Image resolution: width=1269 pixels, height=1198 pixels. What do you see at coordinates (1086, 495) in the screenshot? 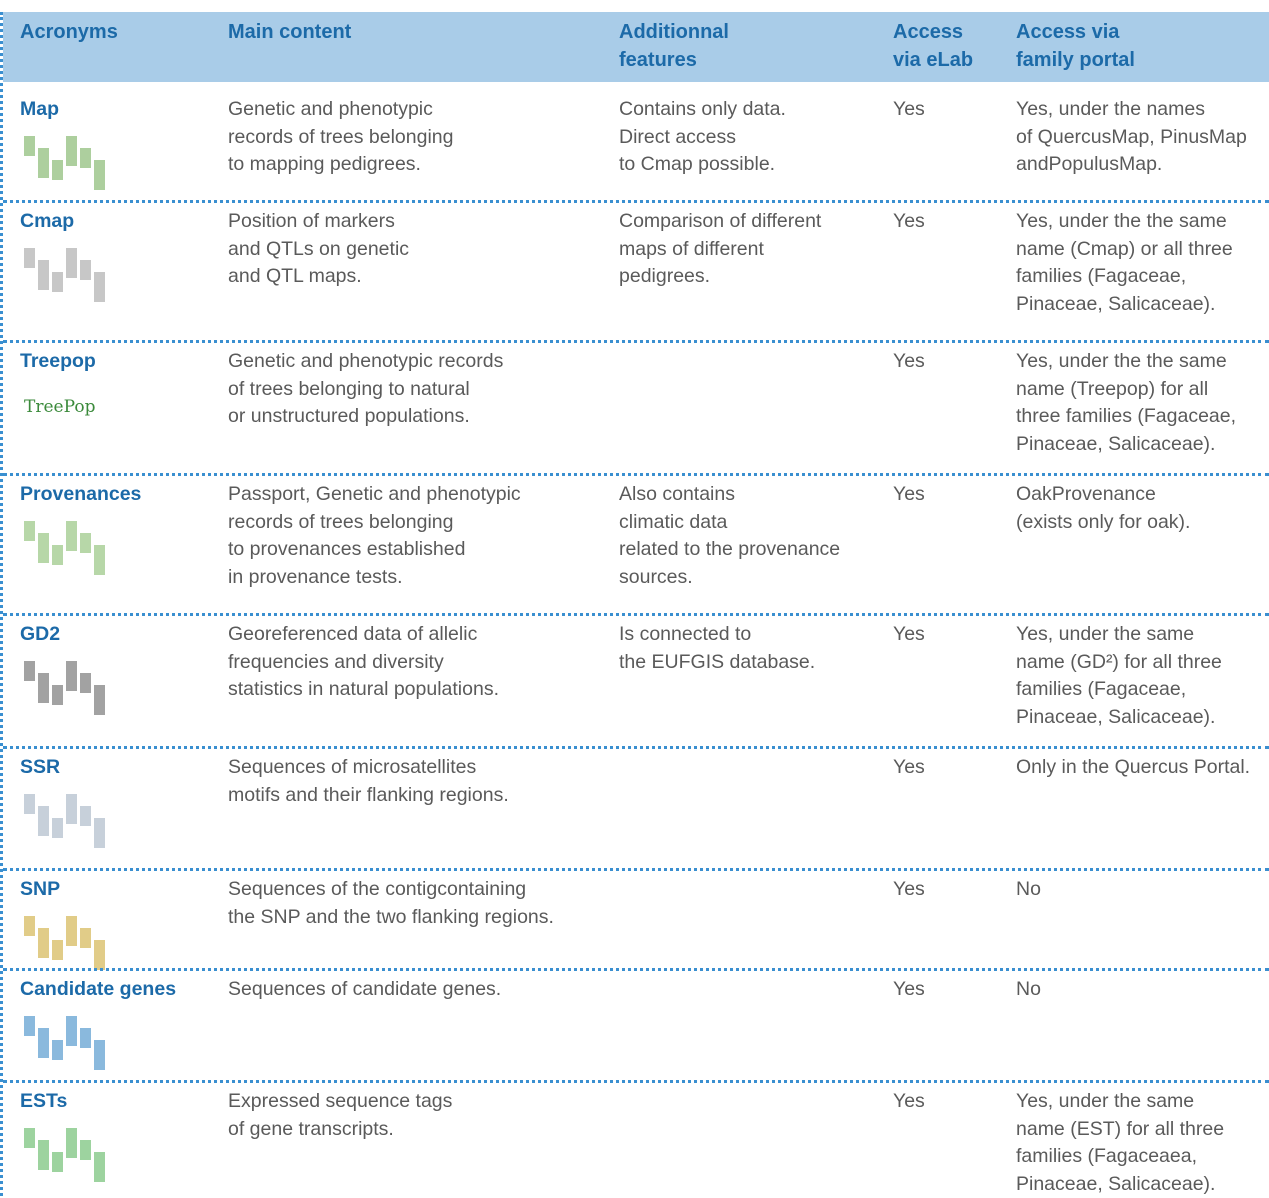
I see `access-portal: OakProvenance` at bounding box center [1086, 495].